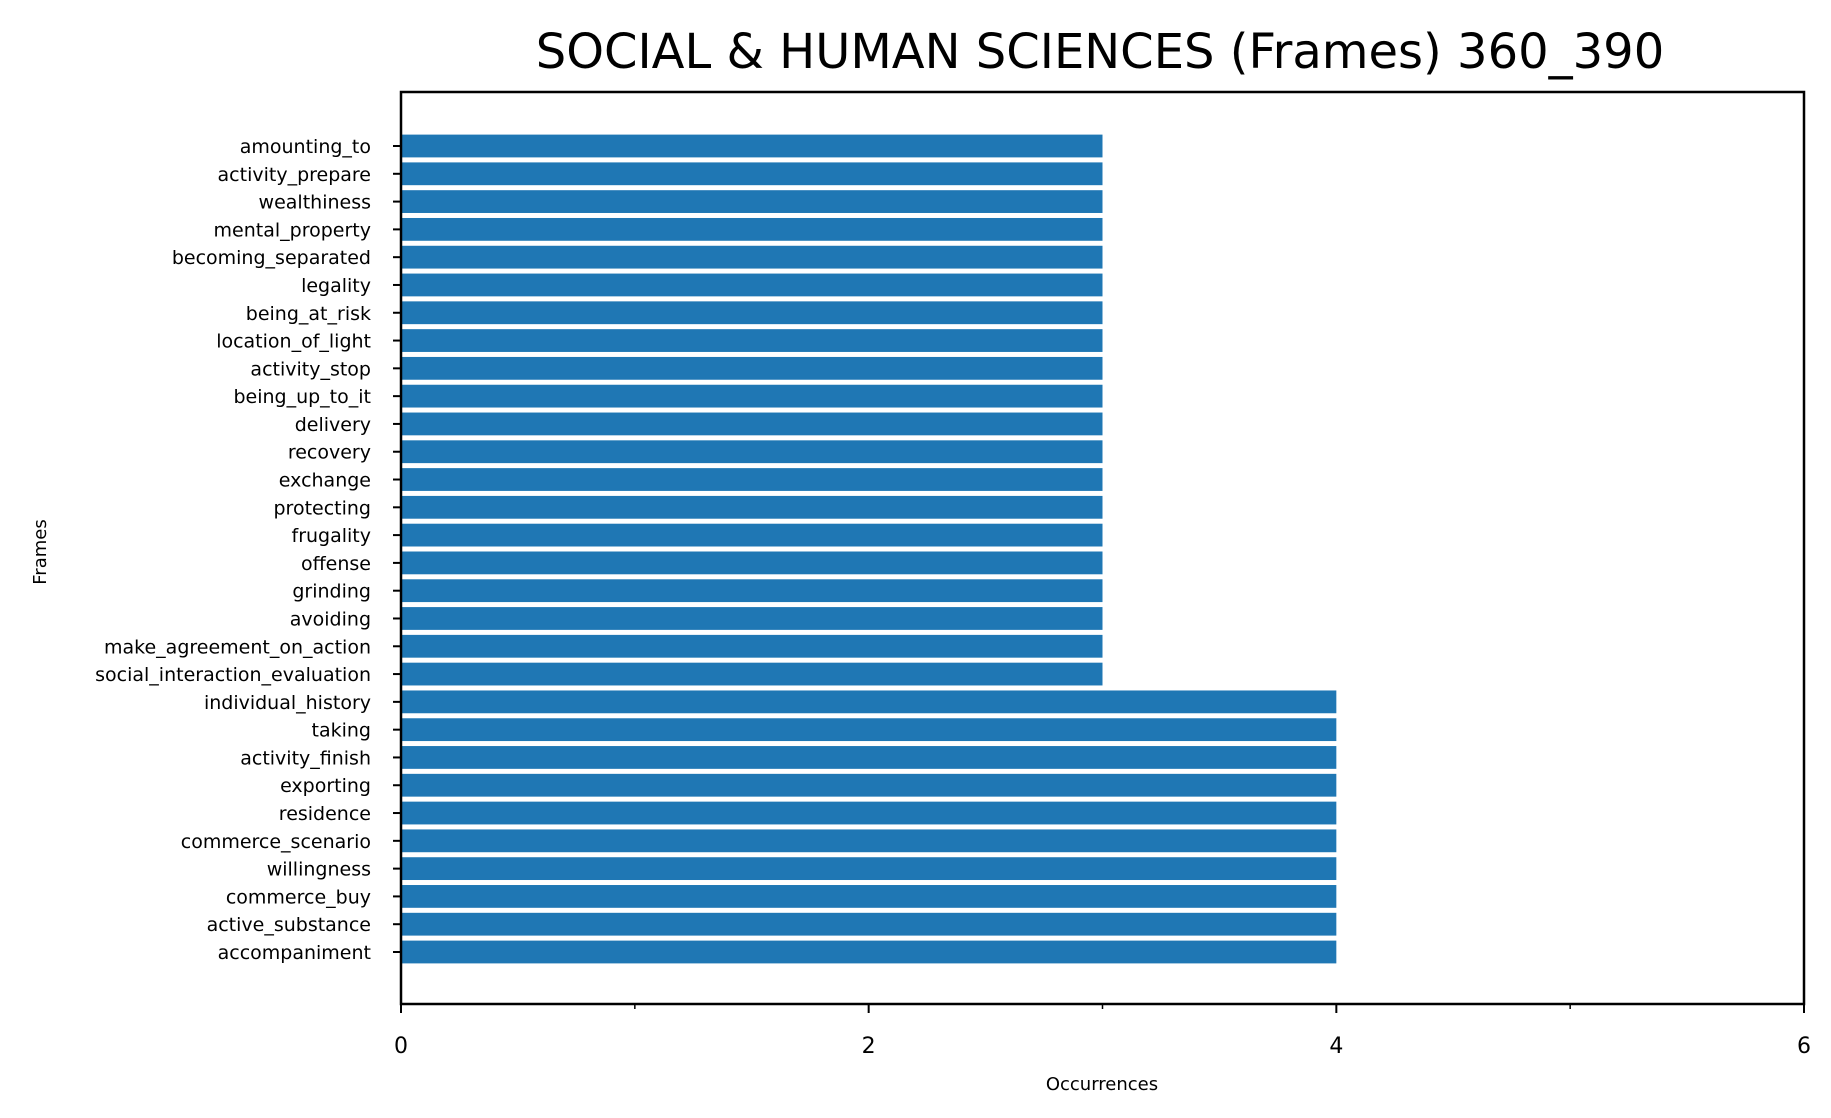 The height and width of the screenshot is (1118, 1831). I want to click on bar-commerce_scenario, so click(869, 841).